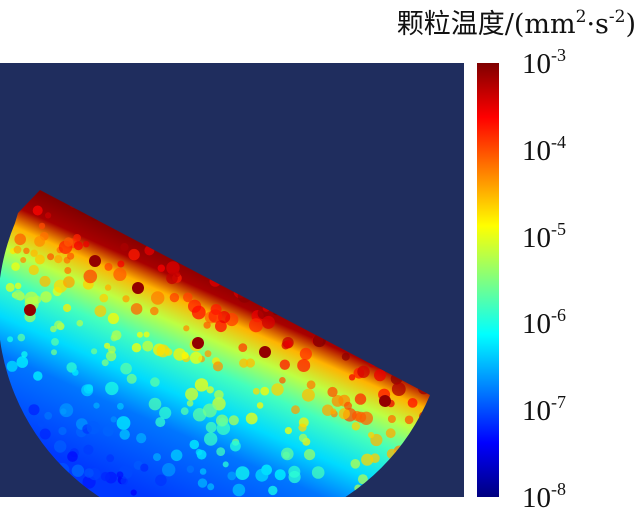 Image resolution: width=639 pixels, height=510 pixels. Describe the element at coordinates (558, 489) in the screenshot. I see `tick-exponent: -8` at that location.